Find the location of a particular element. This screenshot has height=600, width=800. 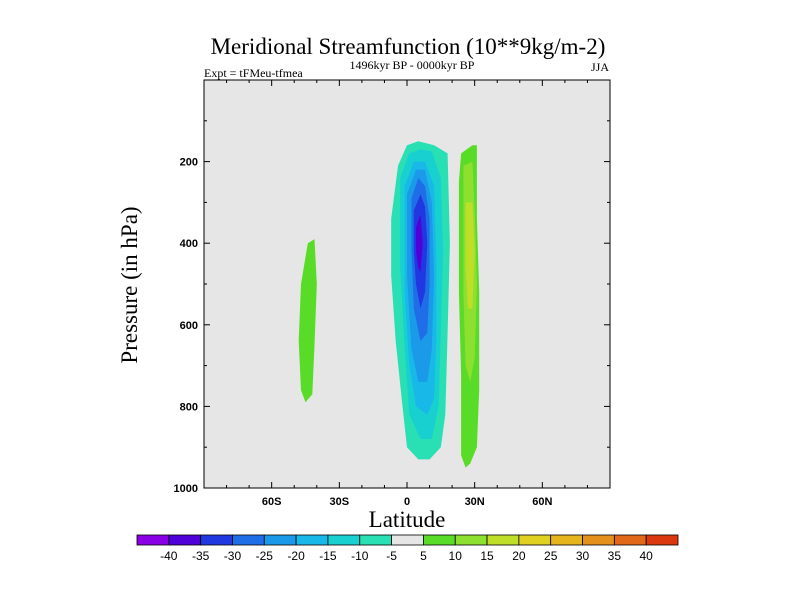

colorbar-label: 15 is located at coordinates (487, 556).